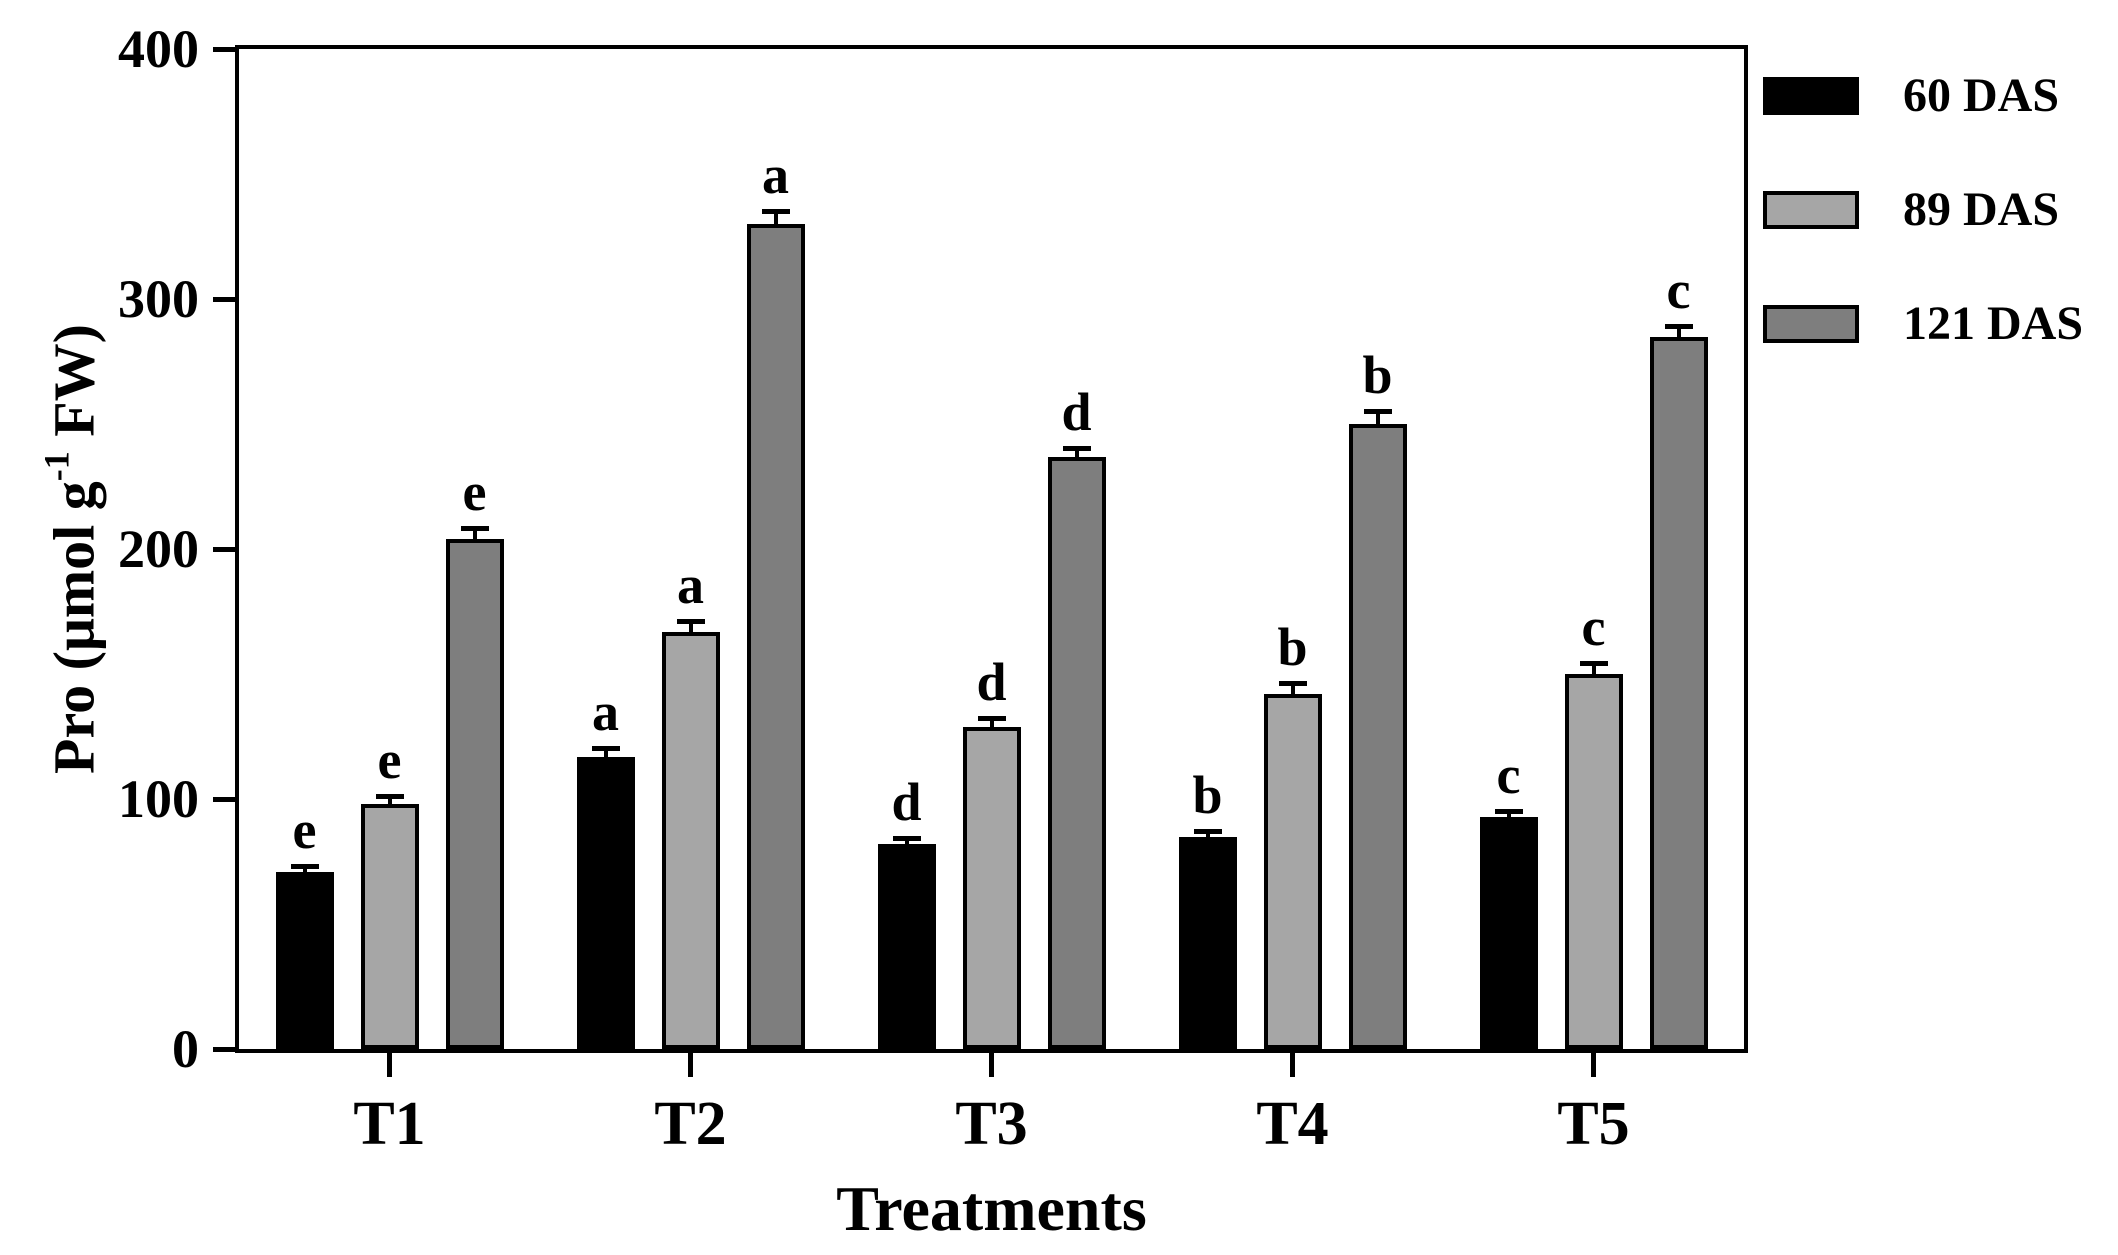 This screenshot has height=1255, width=2118. I want to click on y-axis-title-unit: FW), so click(74, 388).